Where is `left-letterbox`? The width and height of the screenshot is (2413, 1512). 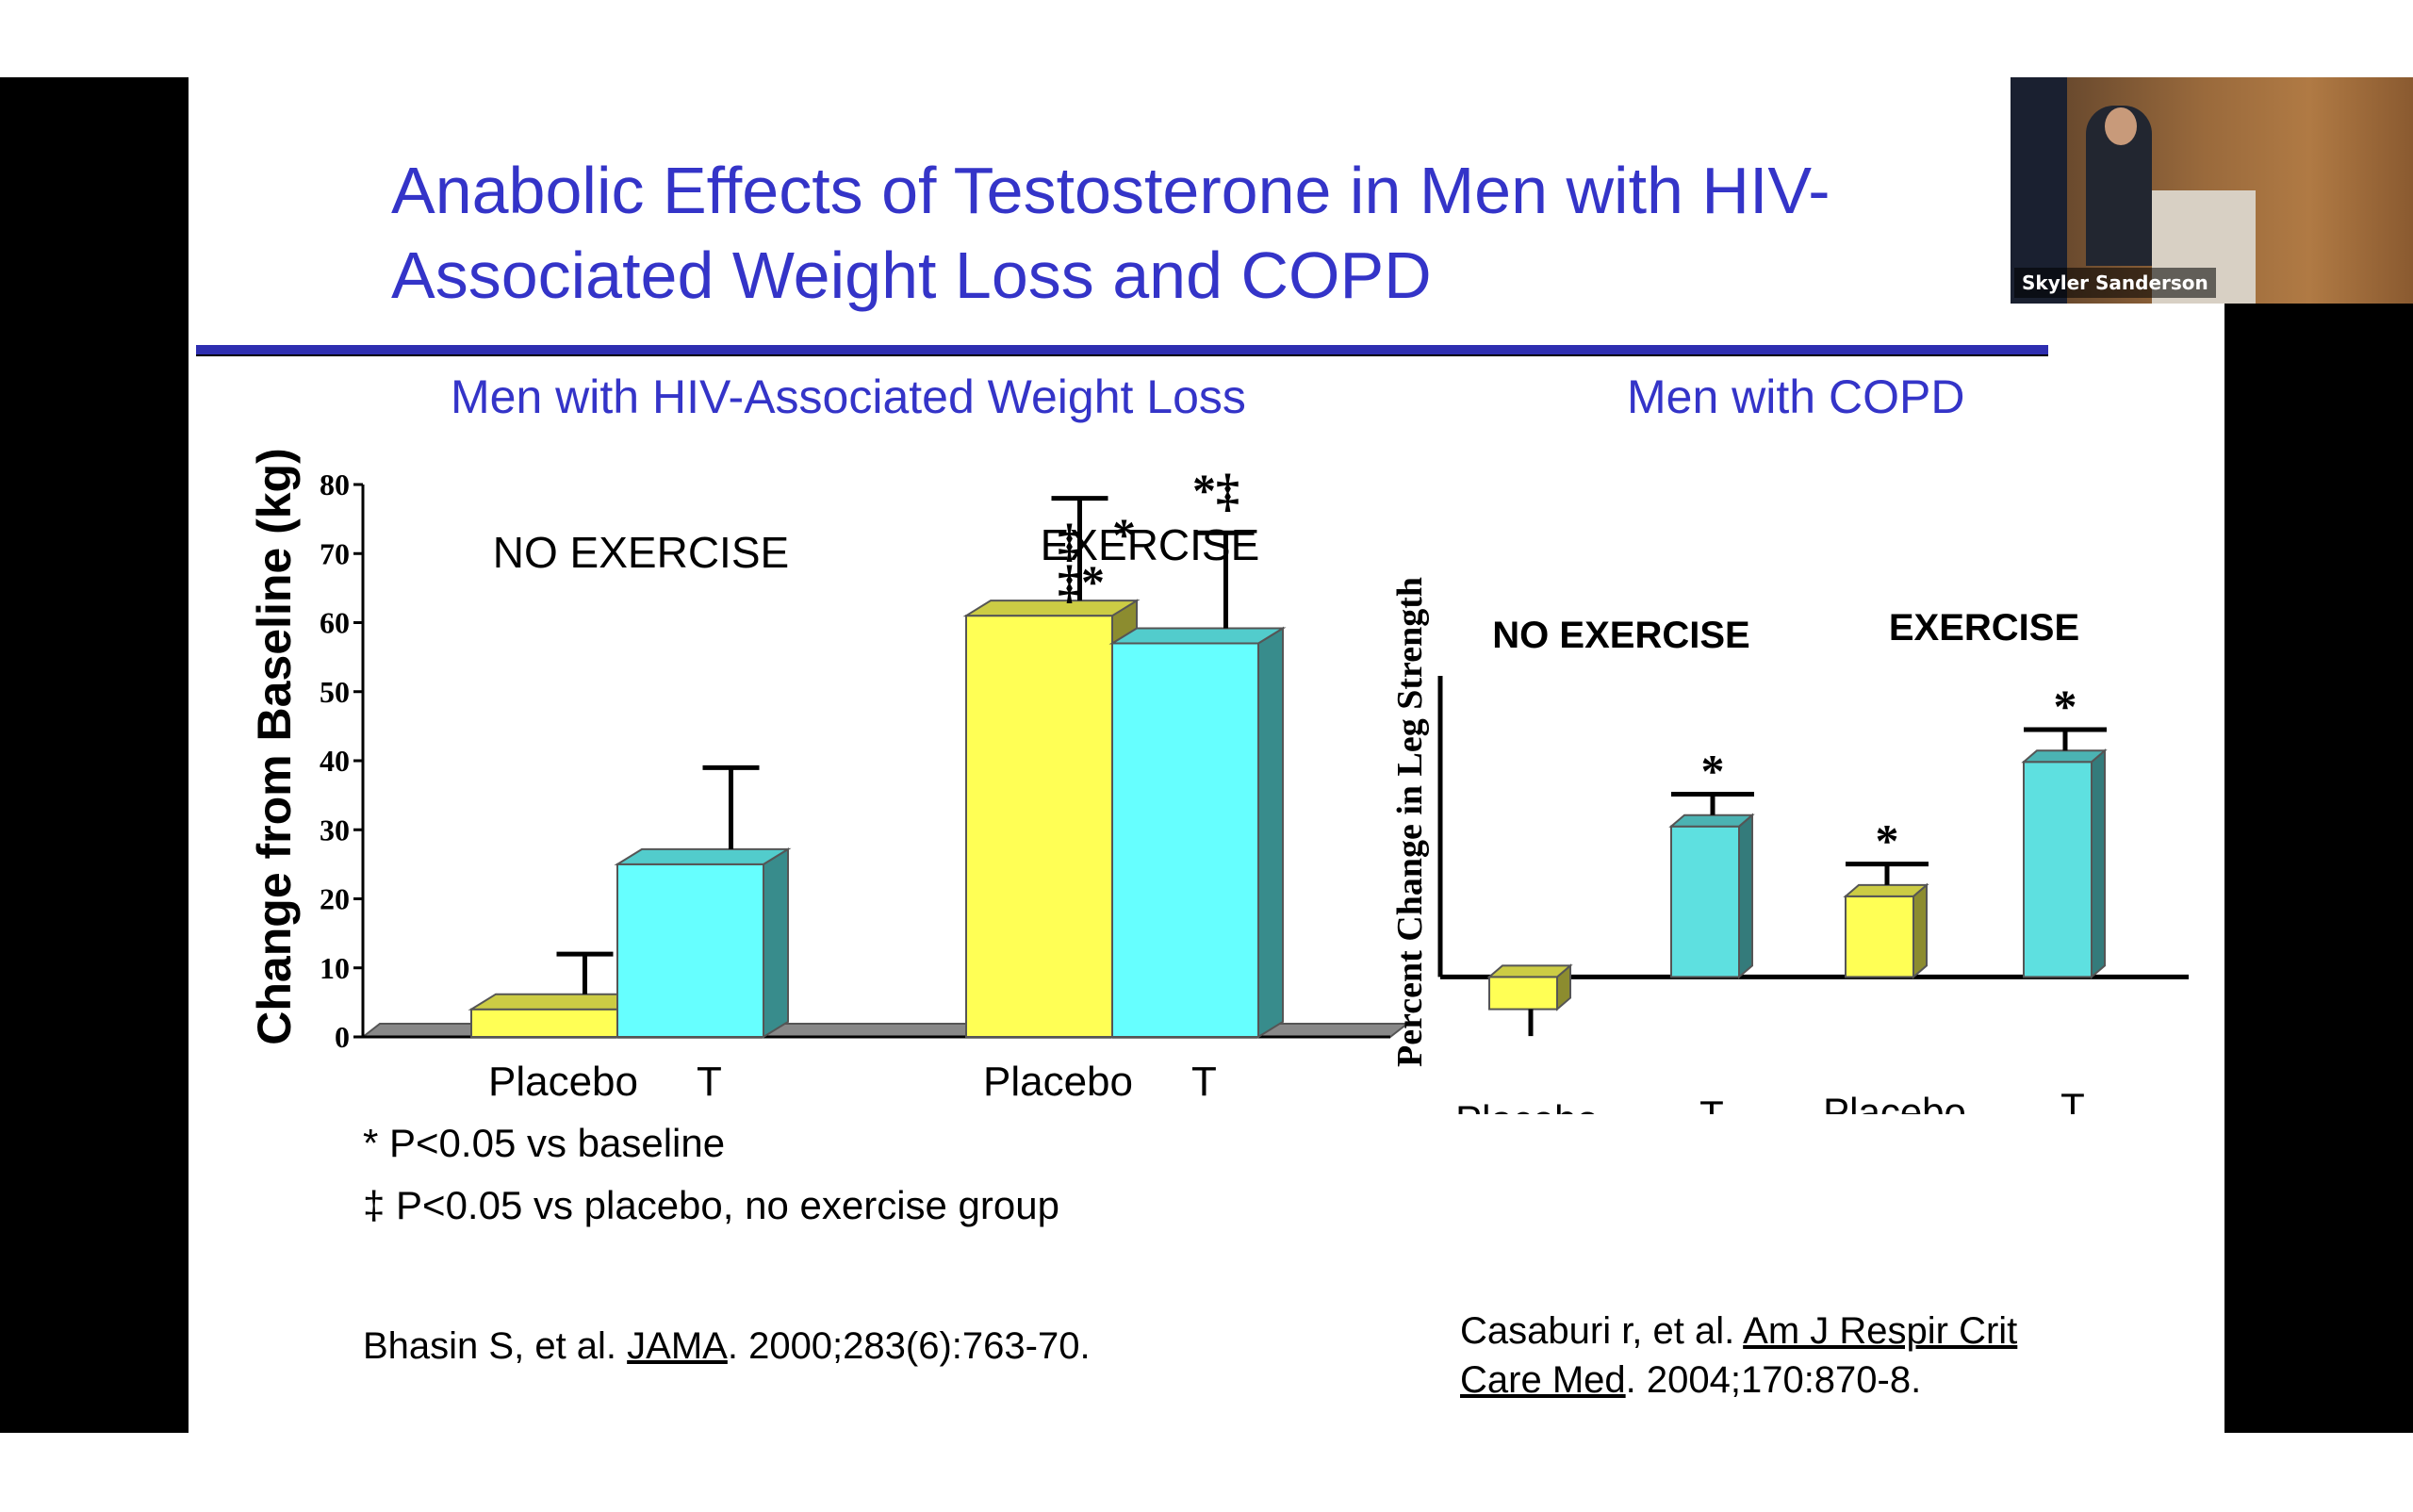
left-letterbox is located at coordinates (94, 756).